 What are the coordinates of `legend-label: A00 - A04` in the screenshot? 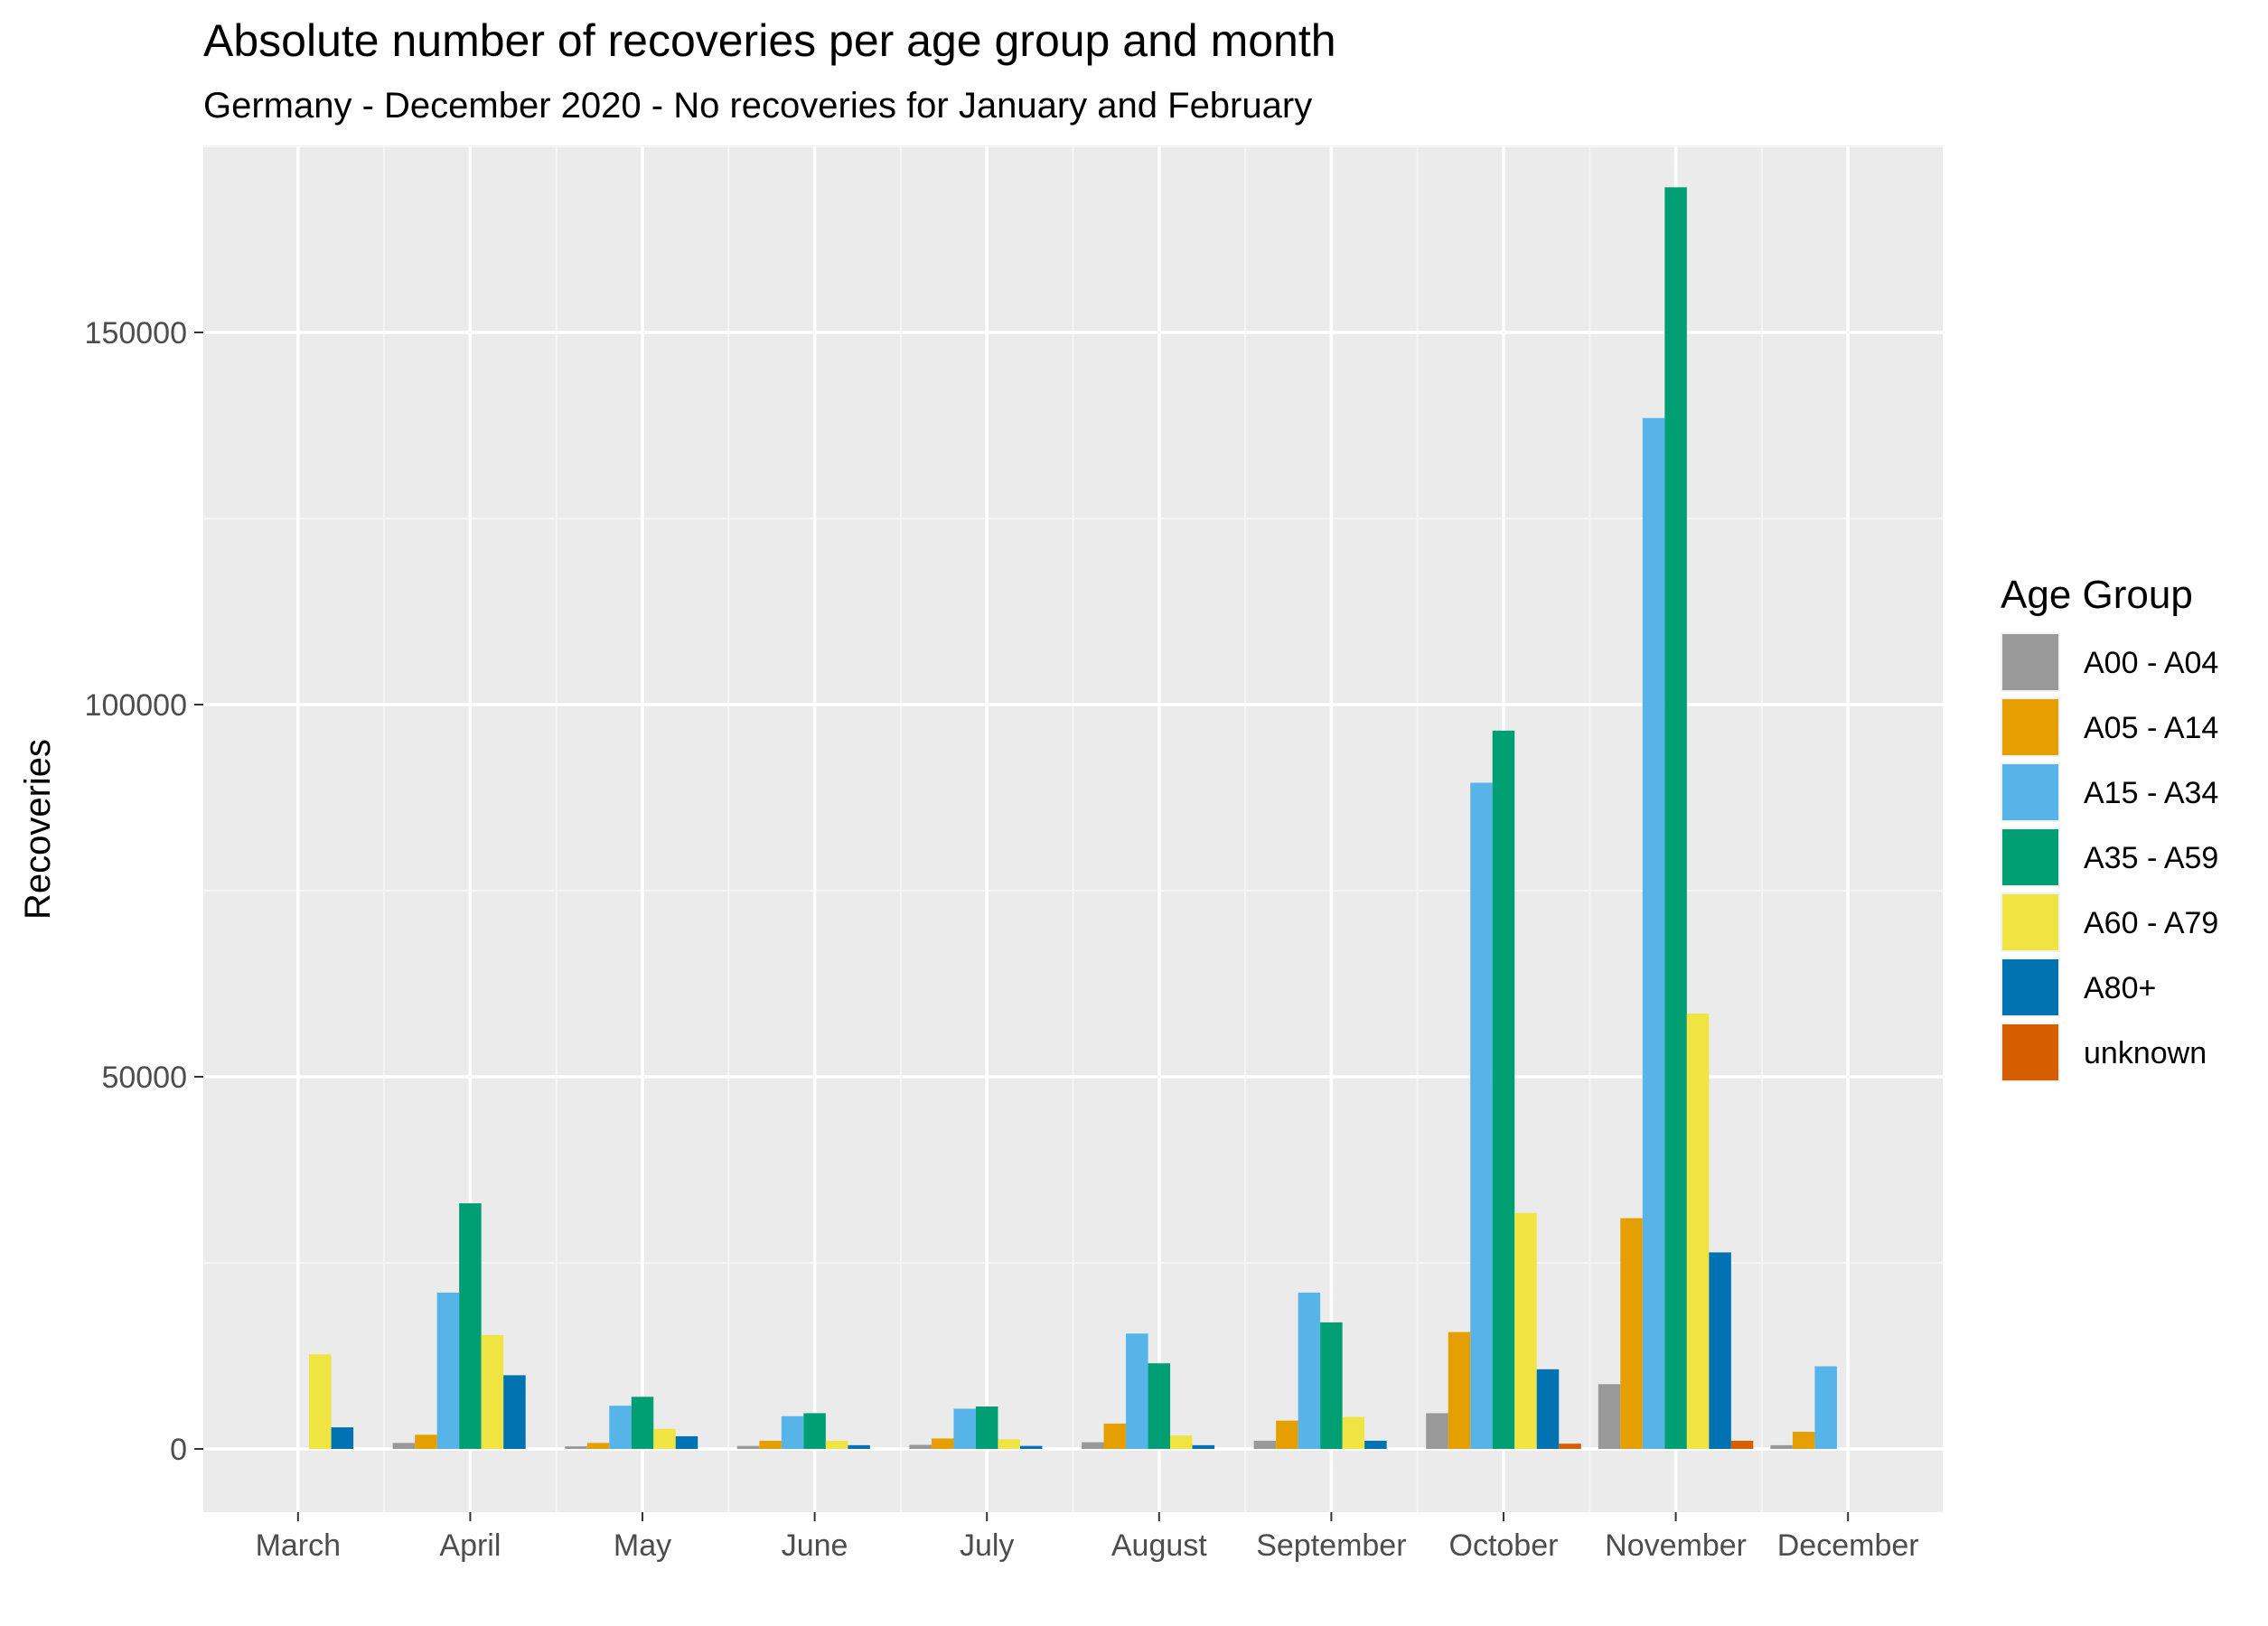 It's located at (2151, 663).